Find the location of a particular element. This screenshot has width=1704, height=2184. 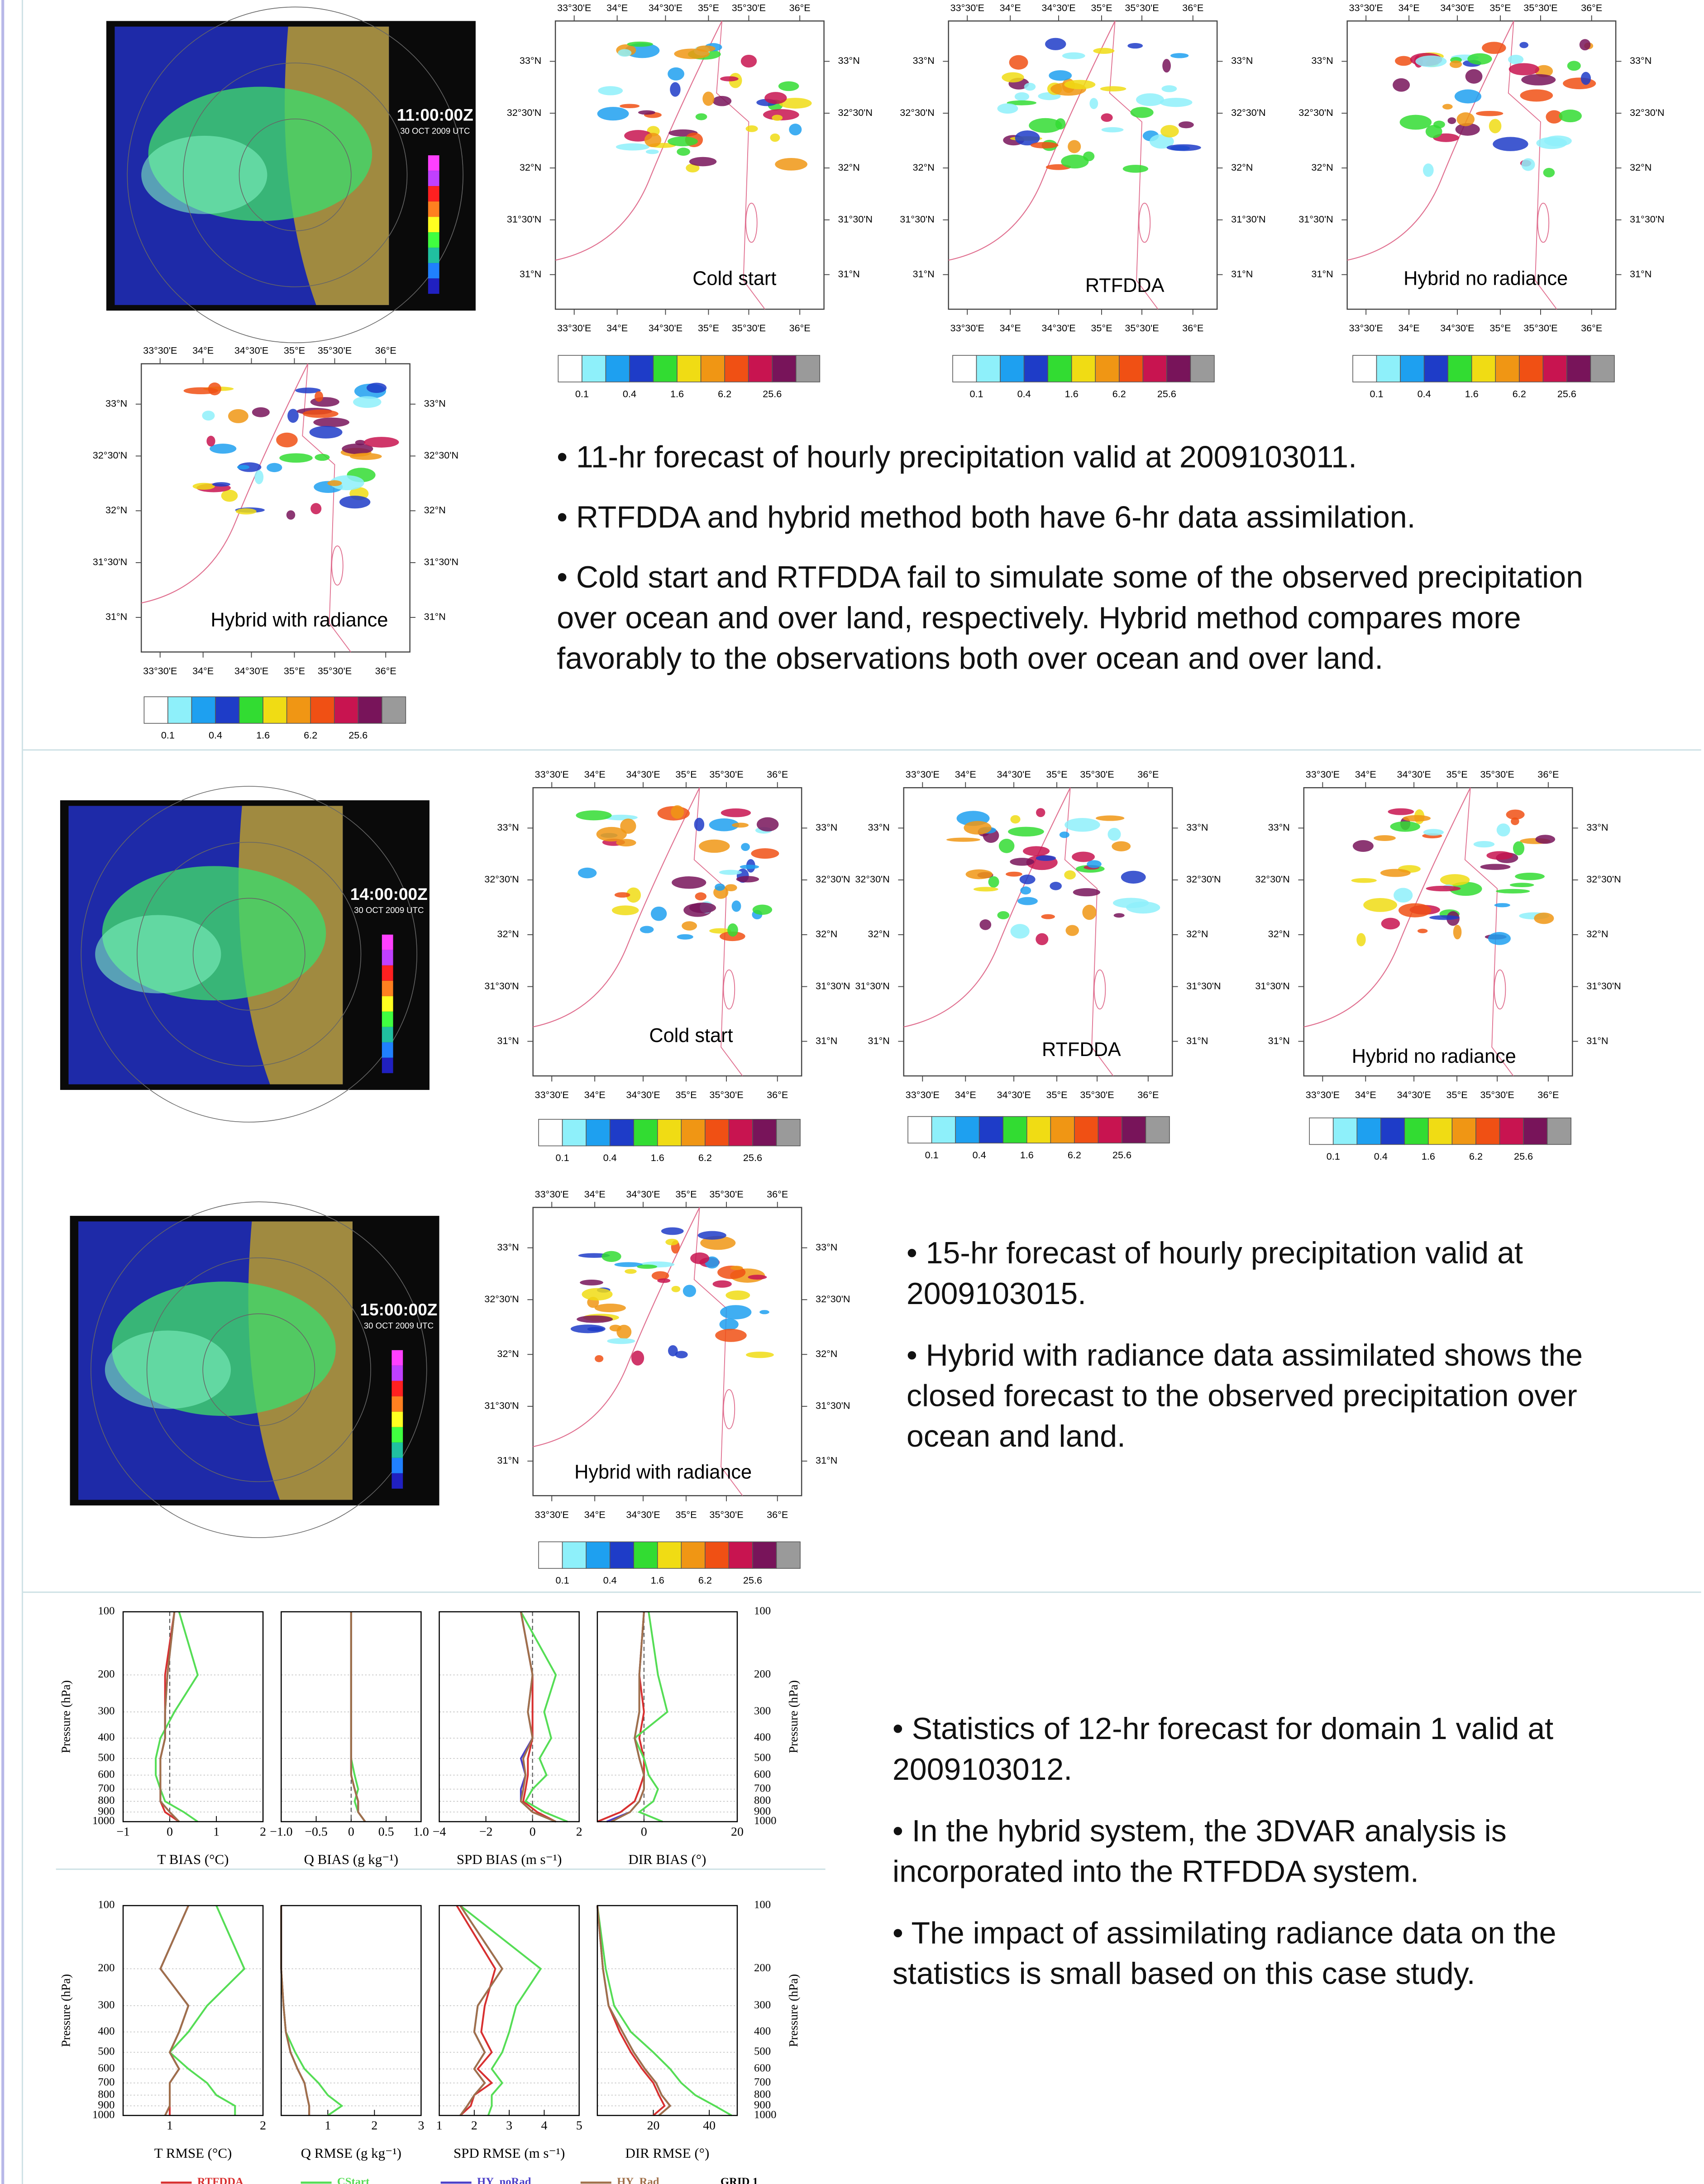

y-tick-label: 400 is located at coordinates (106, 2031).